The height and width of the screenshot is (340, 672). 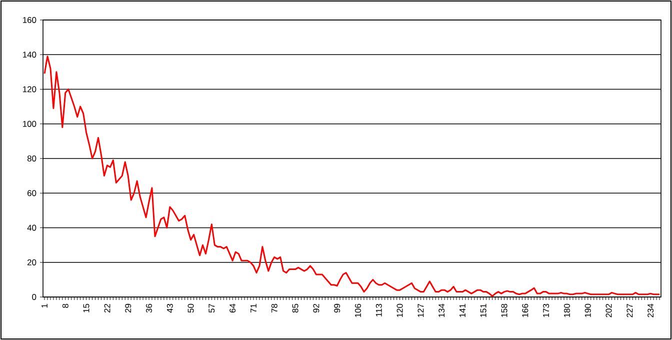 I want to click on x-tick-label: 71, so click(x=253, y=308).